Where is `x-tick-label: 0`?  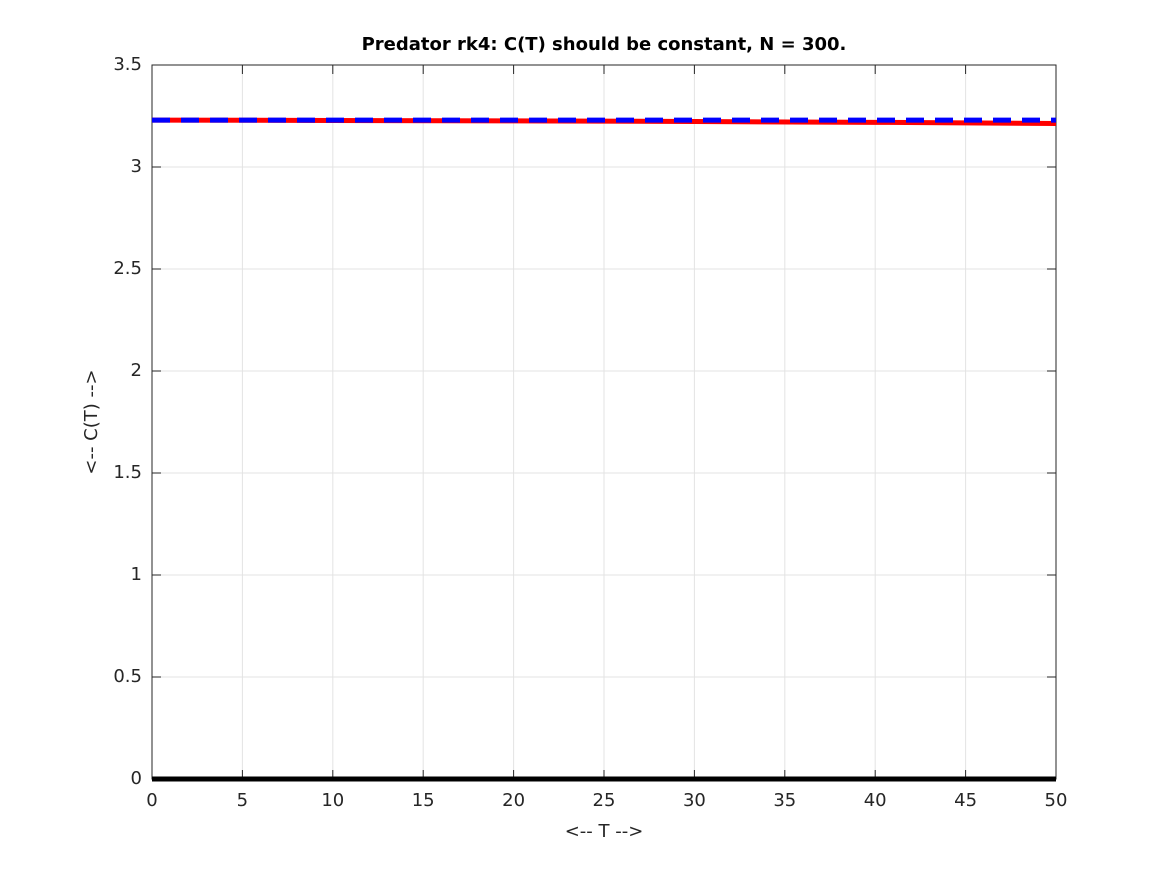 x-tick-label: 0 is located at coordinates (151, 800).